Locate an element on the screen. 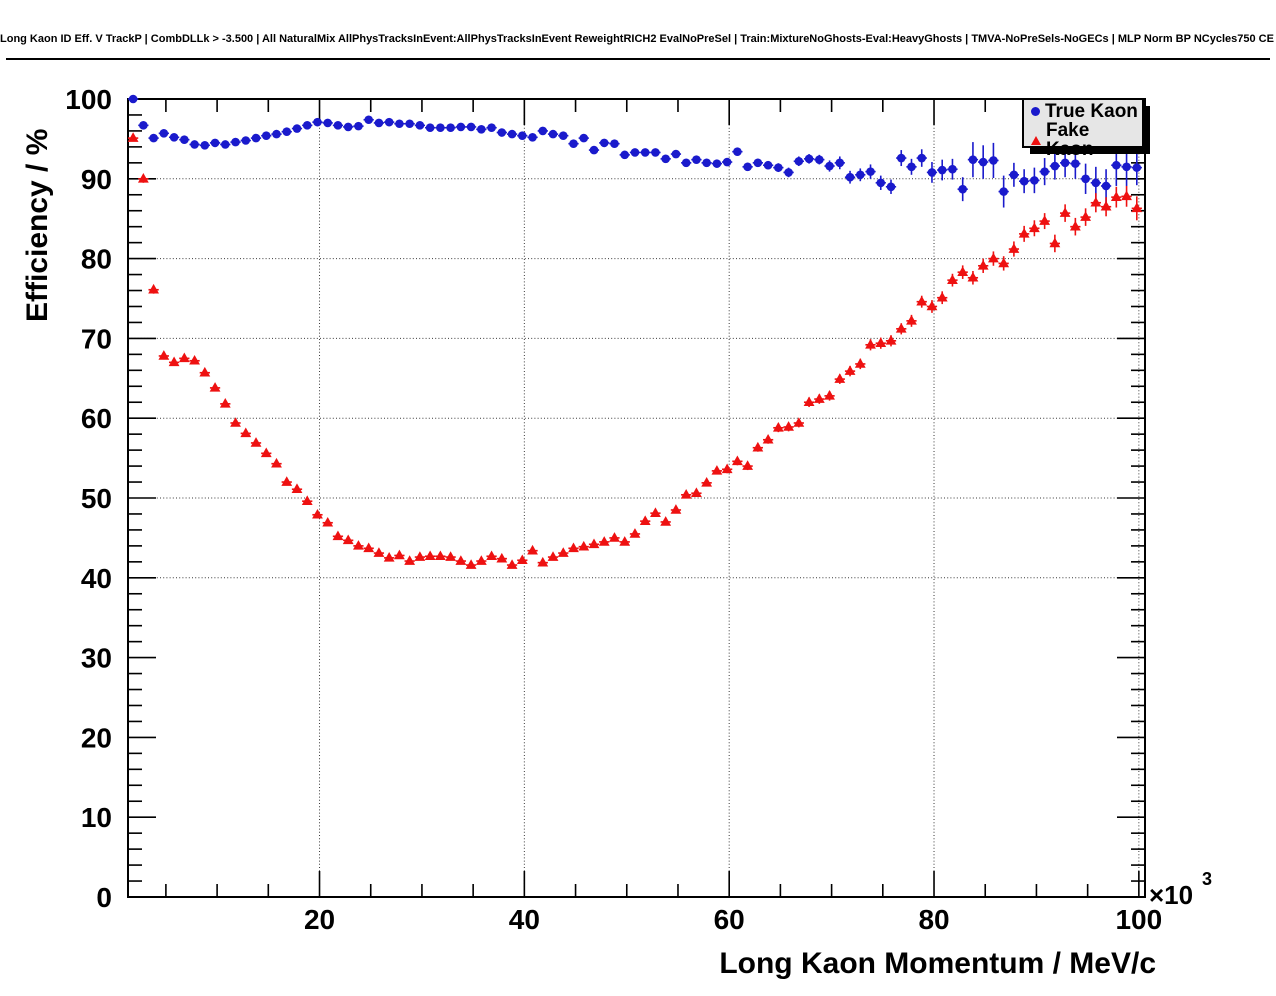  legend: True Kaon Fake Kaon is located at coordinates (1083, 128).